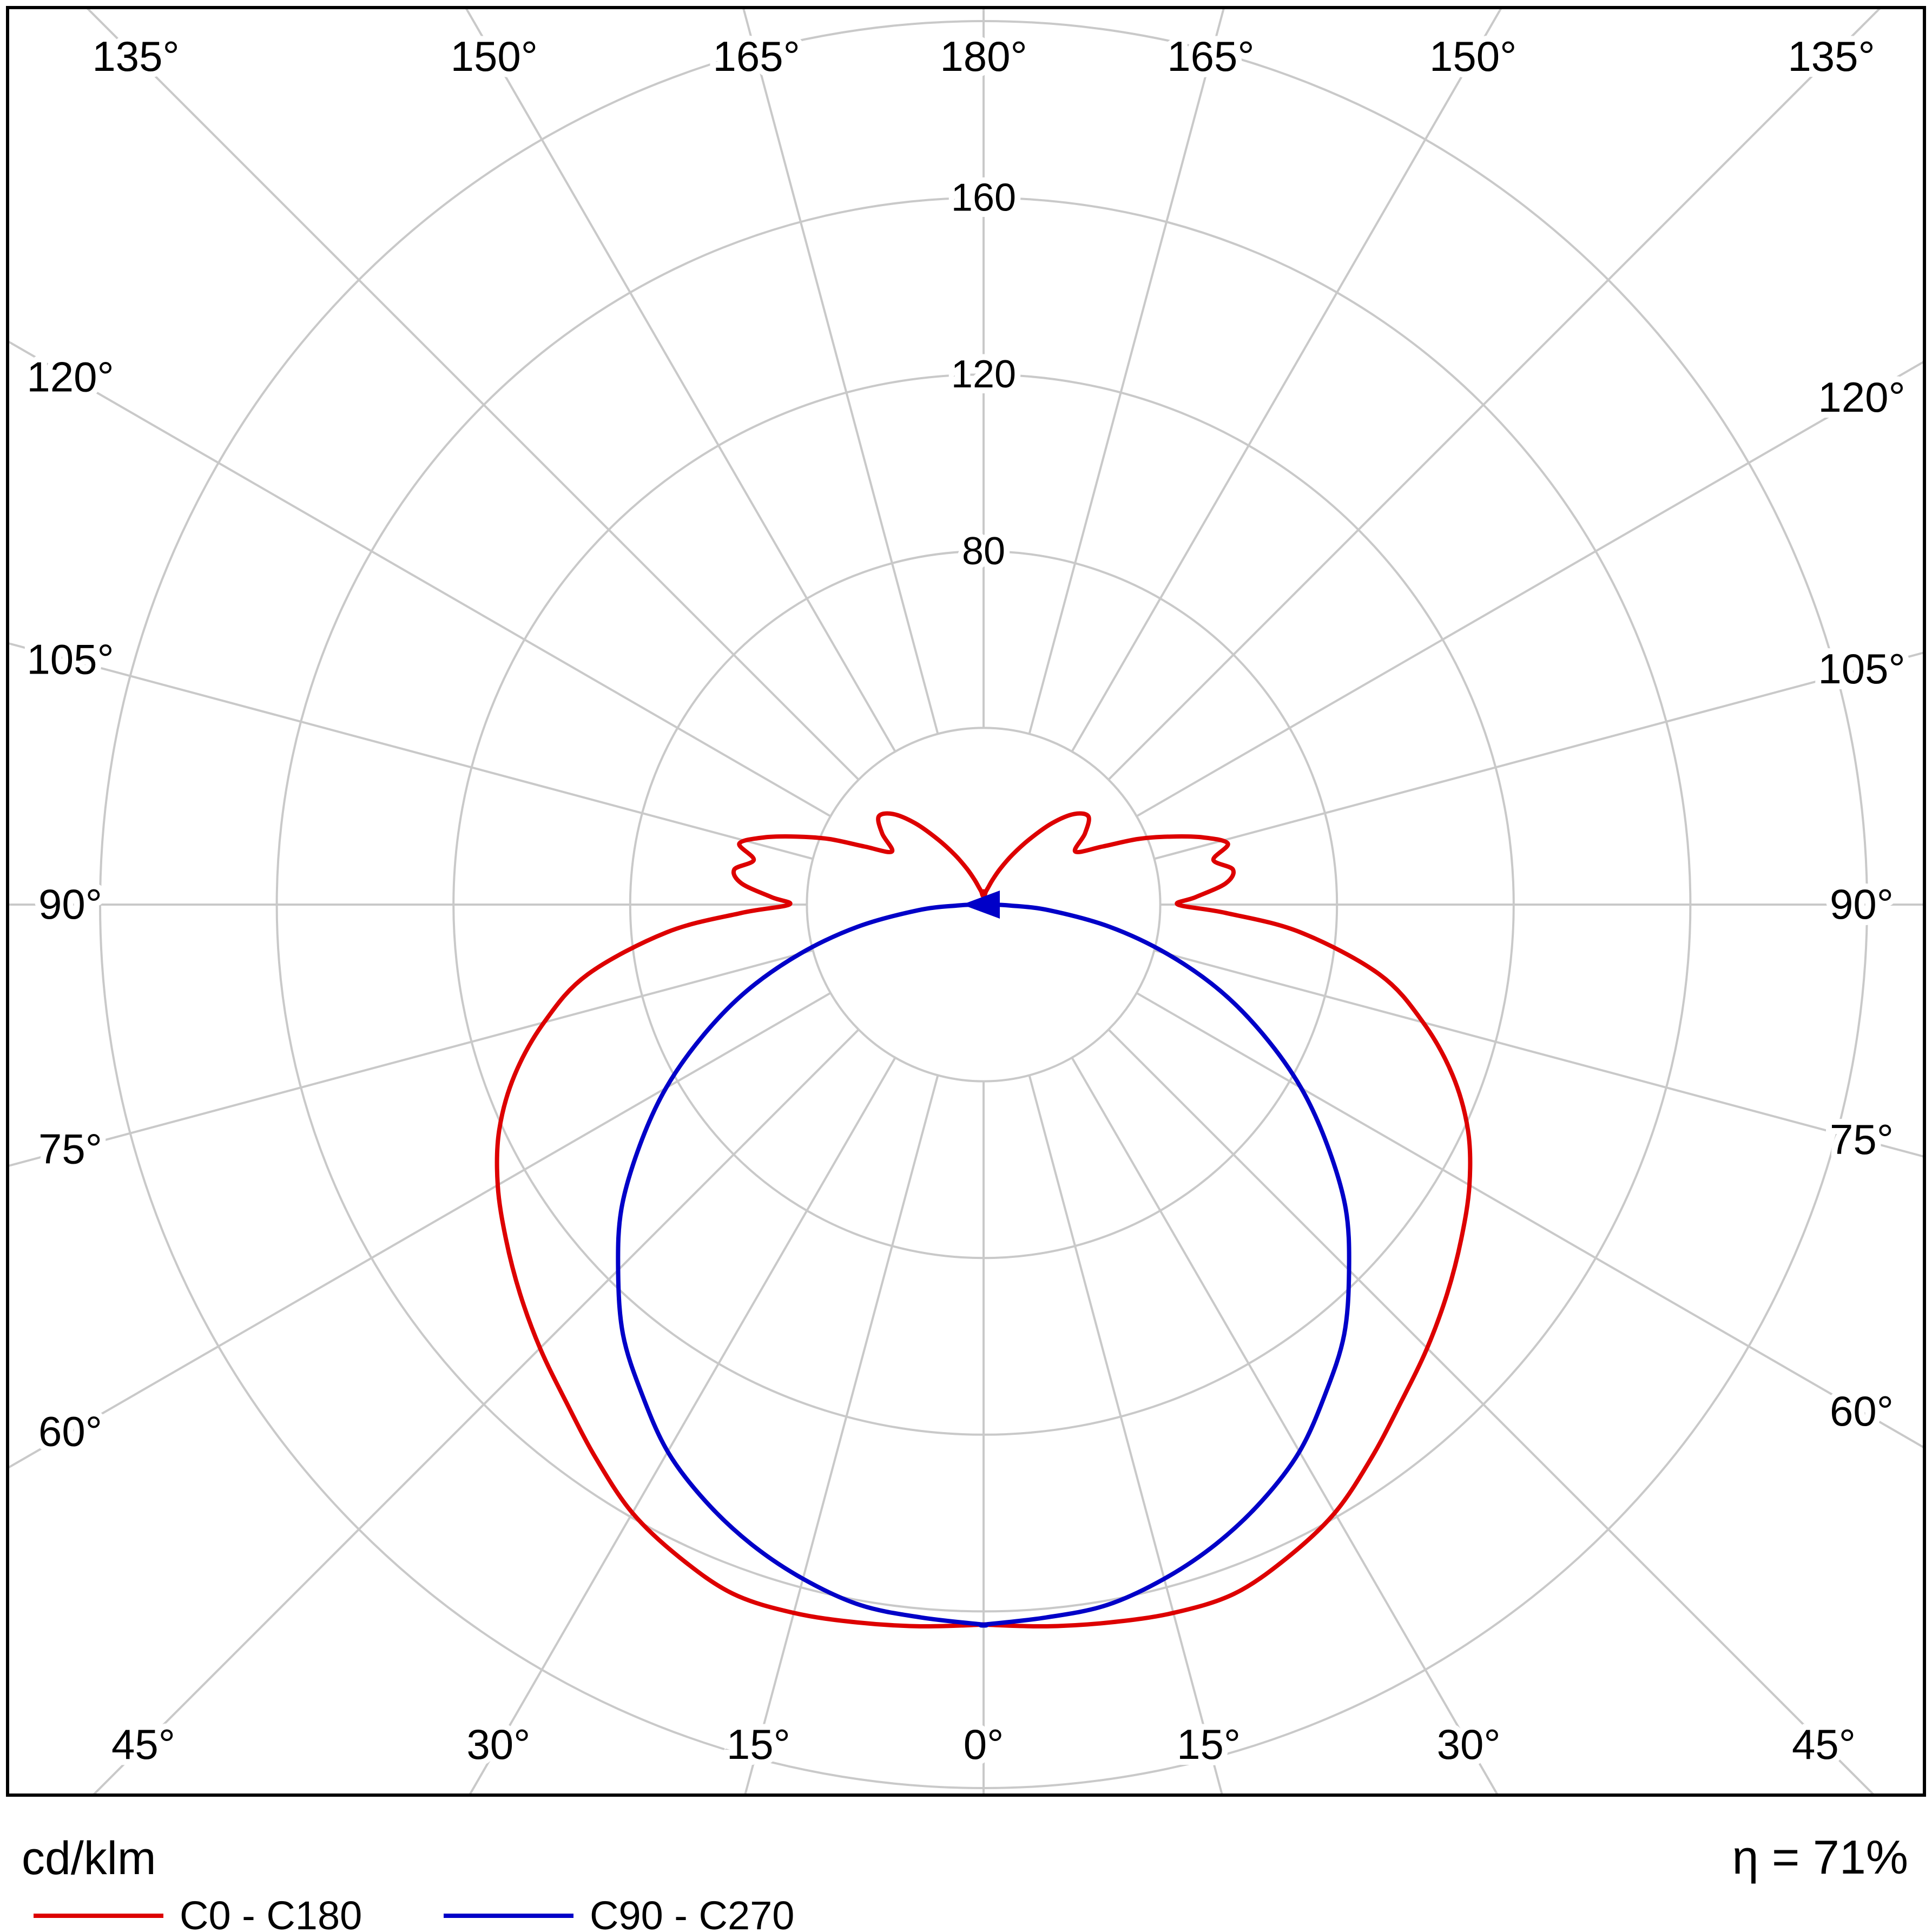 The height and width of the screenshot is (1932, 1932). Describe the element at coordinates (692, 1912) in the screenshot. I see `legend-label-c90-c270: C90 - C270` at that location.